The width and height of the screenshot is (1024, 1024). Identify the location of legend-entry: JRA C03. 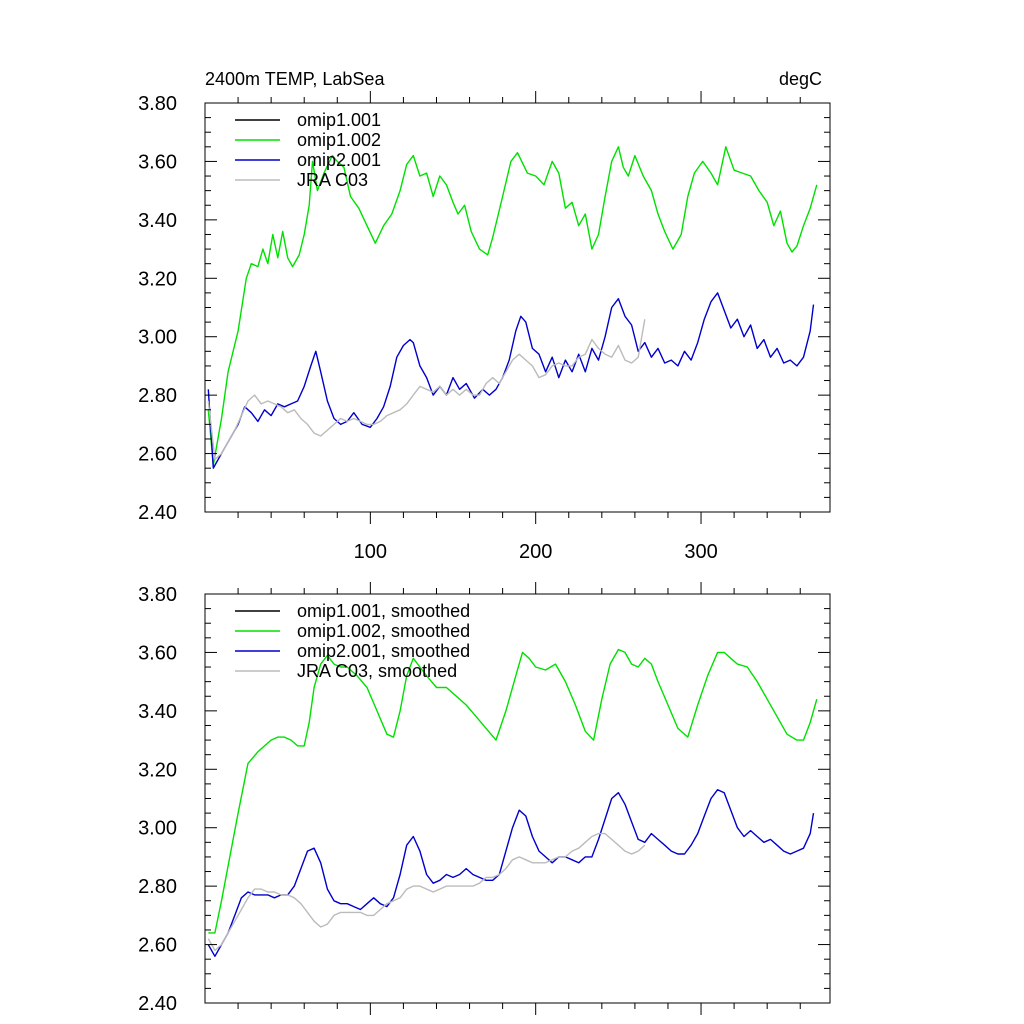
(332, 180).